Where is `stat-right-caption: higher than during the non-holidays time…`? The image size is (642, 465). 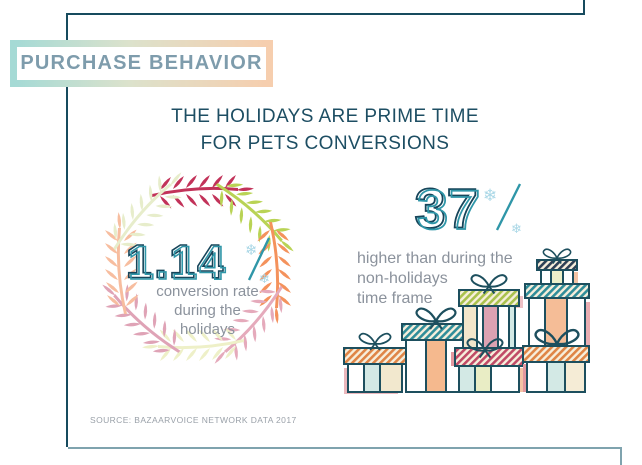
stat-right-caption: higher than during the non-holidays time… is located at coordinates (447, 279).